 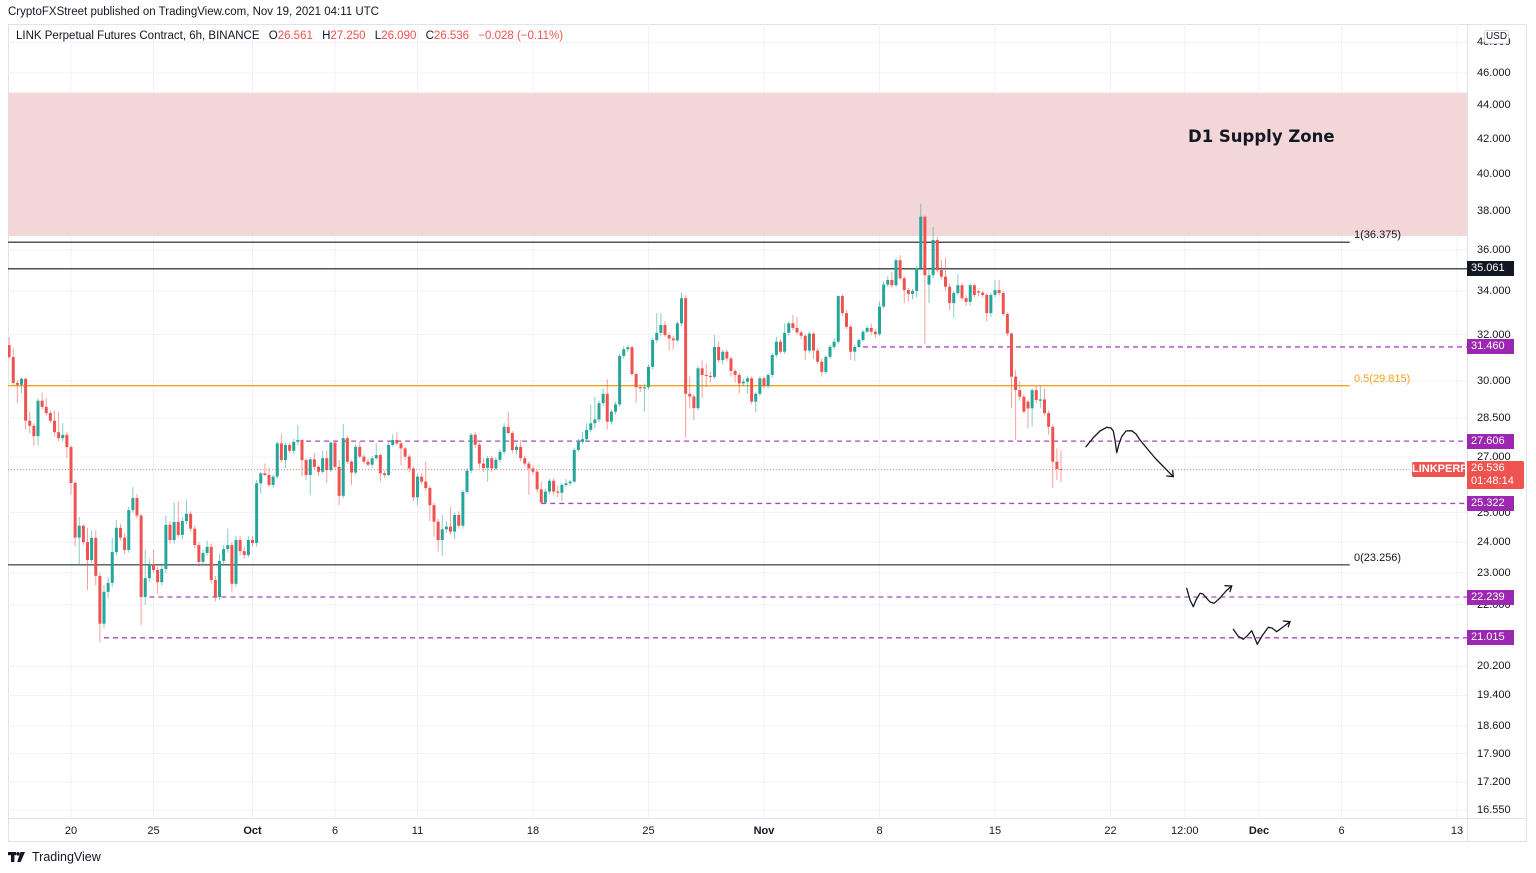 I want to click on price-tick-label: 38.000, so click(x=1494, y=210).